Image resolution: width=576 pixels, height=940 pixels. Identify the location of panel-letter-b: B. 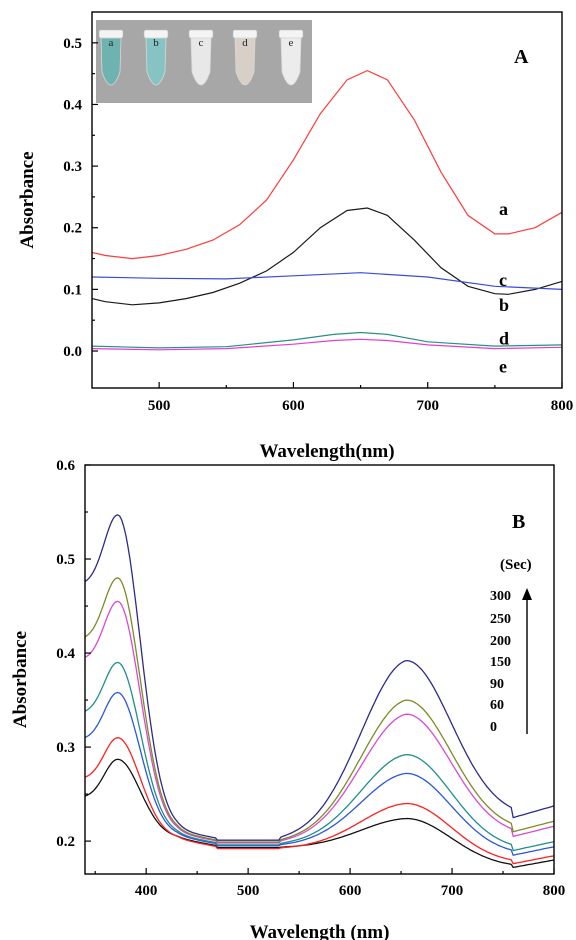
(518, 522).